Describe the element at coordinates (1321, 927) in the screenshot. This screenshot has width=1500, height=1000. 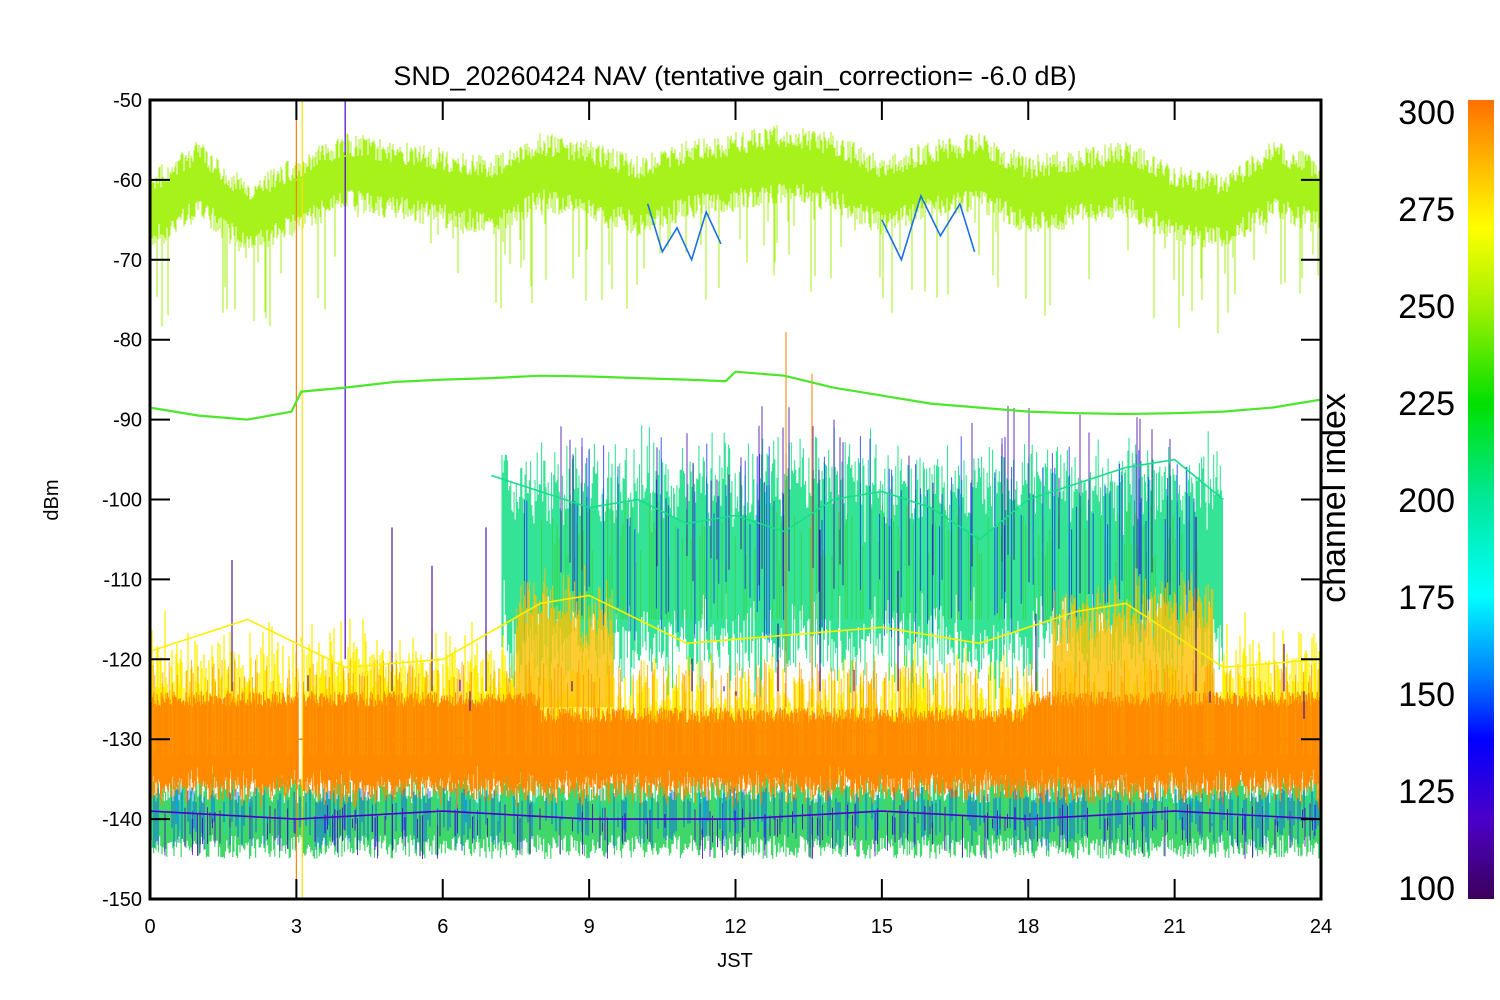
I see `x-tick-label-8: 24` at that location.